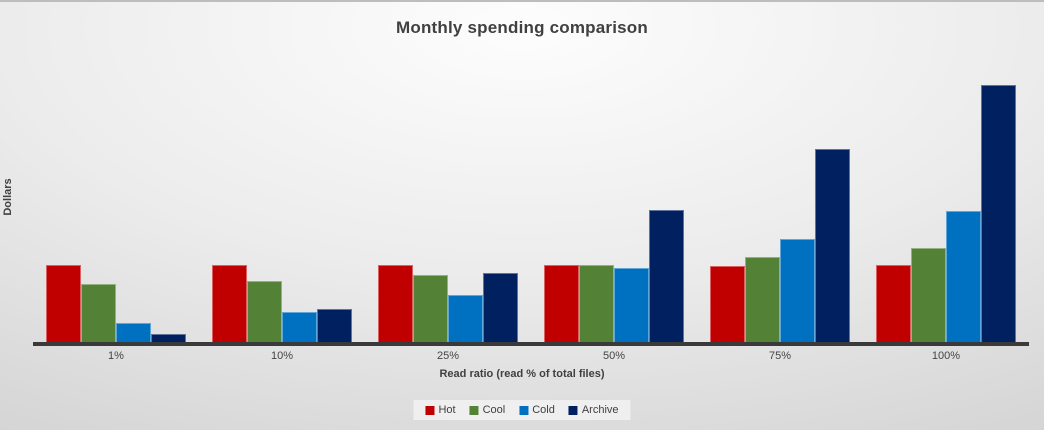  Describe the element at coordinates (666, 276) in the screenshot. I see `bar-archive-50%` at that location.